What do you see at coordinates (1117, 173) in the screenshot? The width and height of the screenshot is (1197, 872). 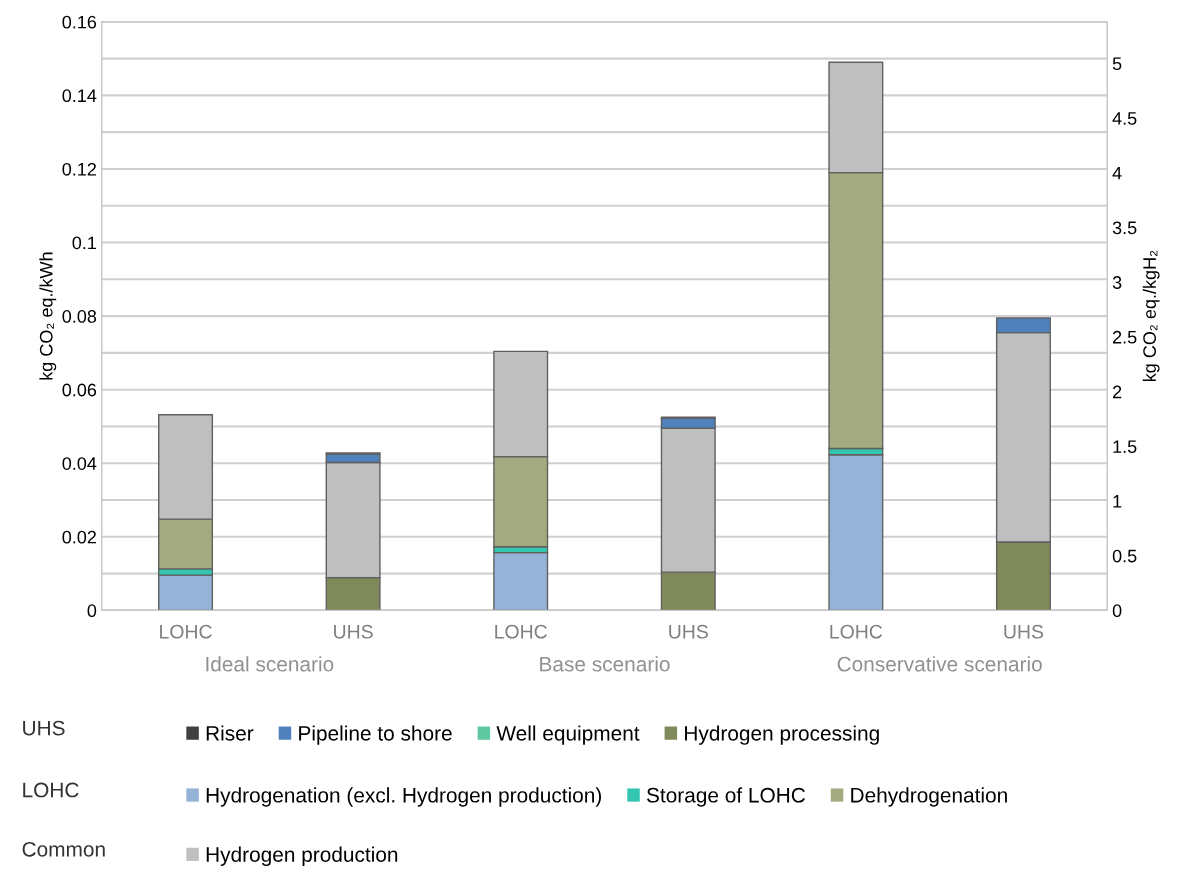 I see `y2-tick-label: 4` at bounding box center [1117, 173].